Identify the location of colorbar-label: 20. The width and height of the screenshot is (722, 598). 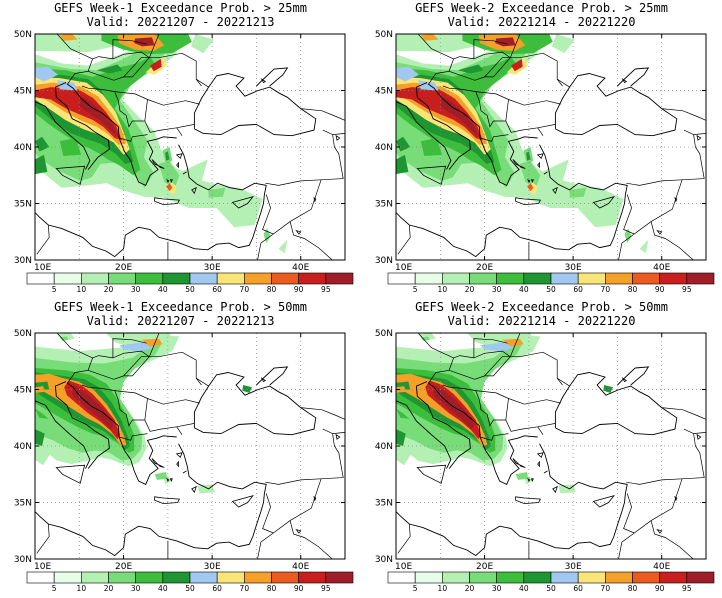
(470, 289).